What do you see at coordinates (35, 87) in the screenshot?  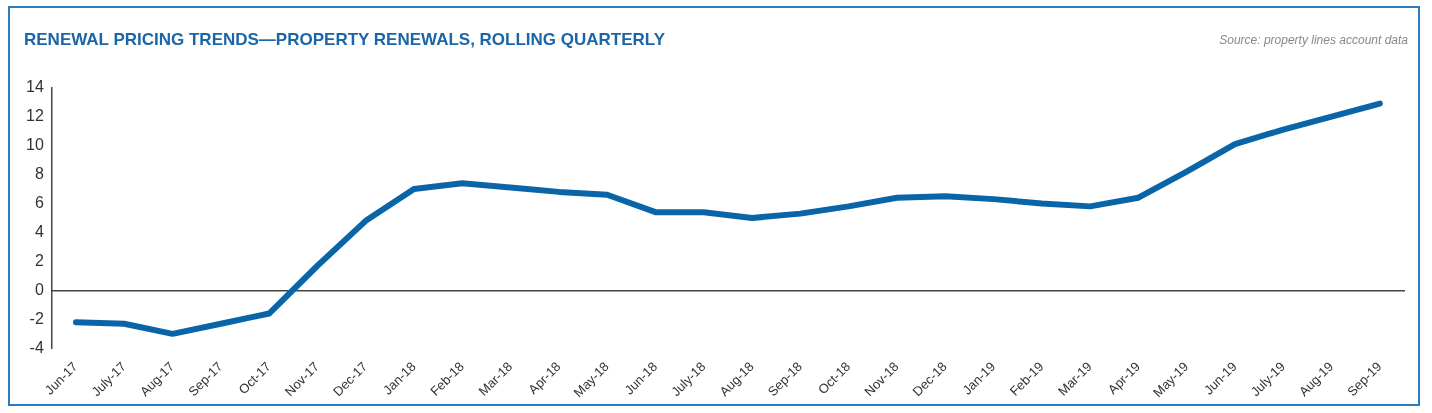 I see `y-tick-label: 14` at bounding box center [35, 87].